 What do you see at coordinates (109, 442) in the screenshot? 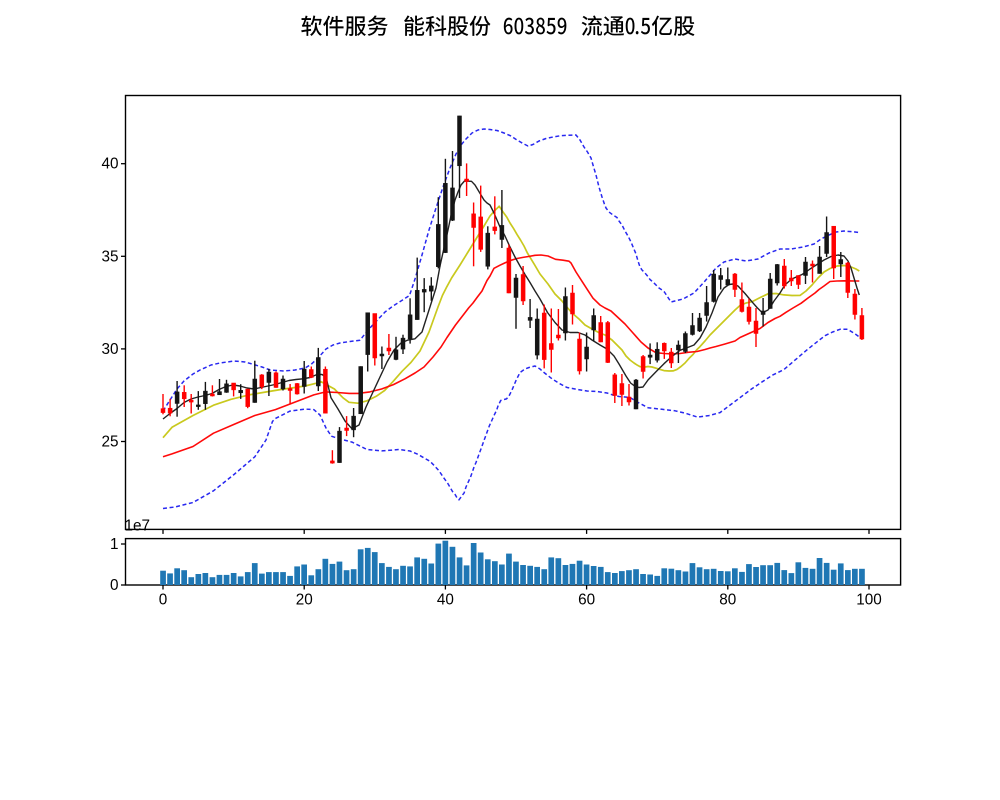
I see `svg-text: 25` at bounding box center [109, 442].